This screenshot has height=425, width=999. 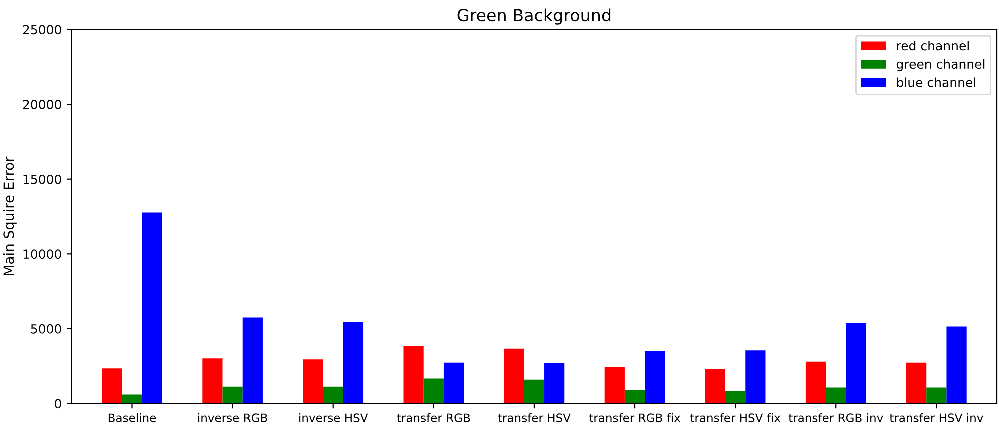 What do you see at coordinates (43, 255) in the screenshot?
I see `y-tick-label: 10000` at bounding box center [43, 255].